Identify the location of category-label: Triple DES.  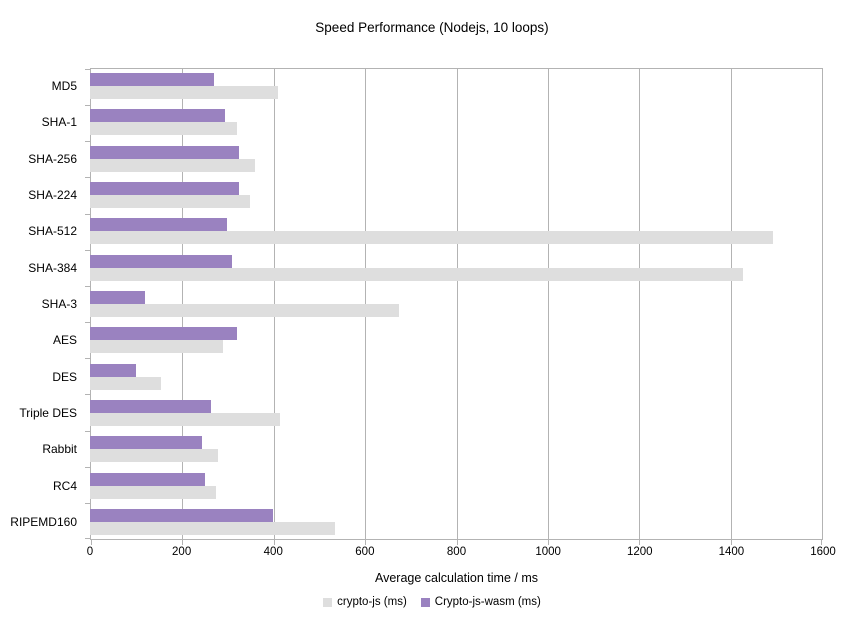
(48, 412).